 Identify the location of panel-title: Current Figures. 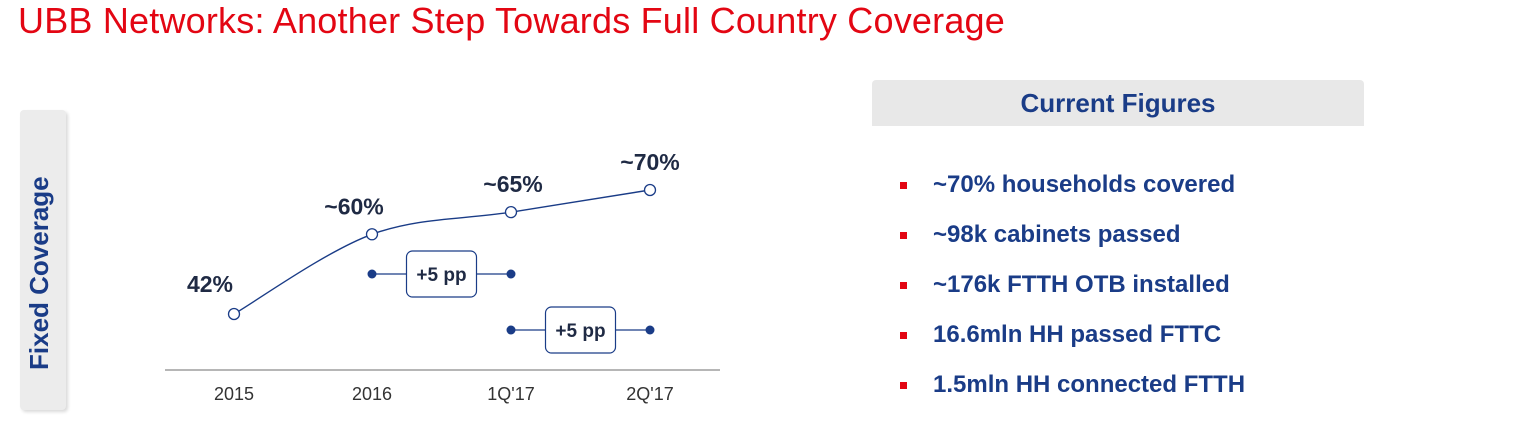
(1118, 103).